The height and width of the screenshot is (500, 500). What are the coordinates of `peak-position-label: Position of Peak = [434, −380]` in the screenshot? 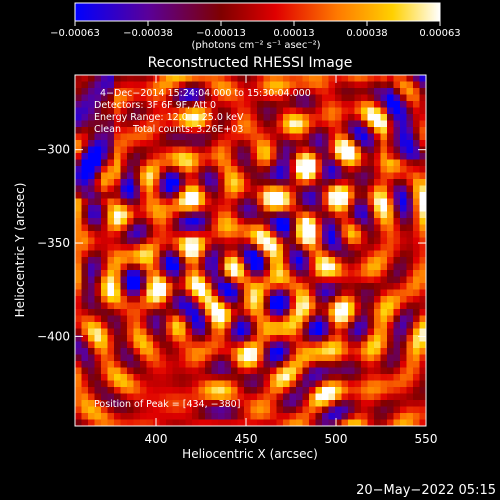 It's located at (167, 404).